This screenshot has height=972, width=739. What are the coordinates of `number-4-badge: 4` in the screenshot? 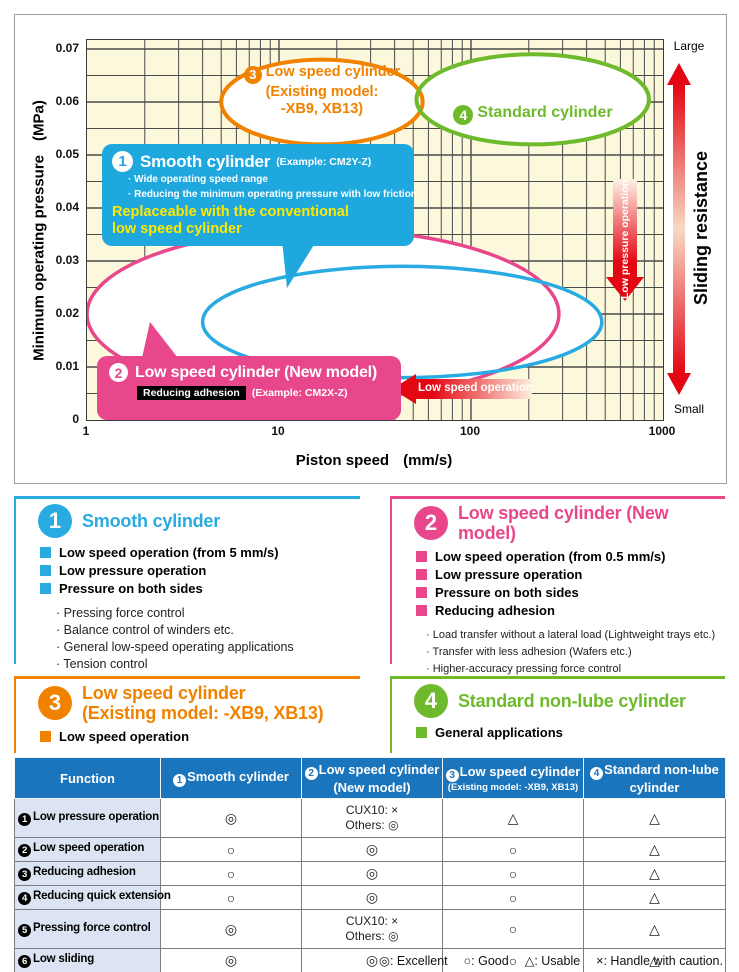 It's located at (463, 115).